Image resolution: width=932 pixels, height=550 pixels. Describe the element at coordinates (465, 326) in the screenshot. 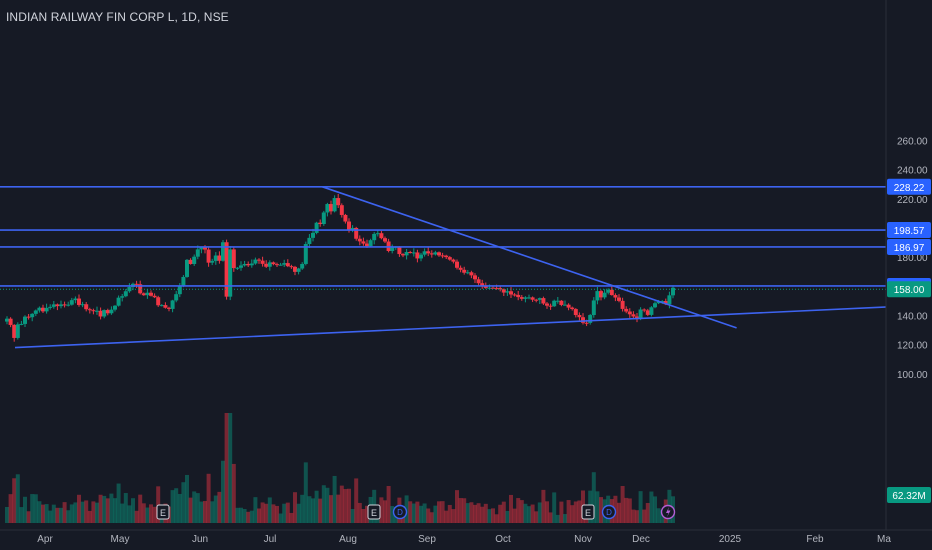

I see `trendline-ascending` at that location.